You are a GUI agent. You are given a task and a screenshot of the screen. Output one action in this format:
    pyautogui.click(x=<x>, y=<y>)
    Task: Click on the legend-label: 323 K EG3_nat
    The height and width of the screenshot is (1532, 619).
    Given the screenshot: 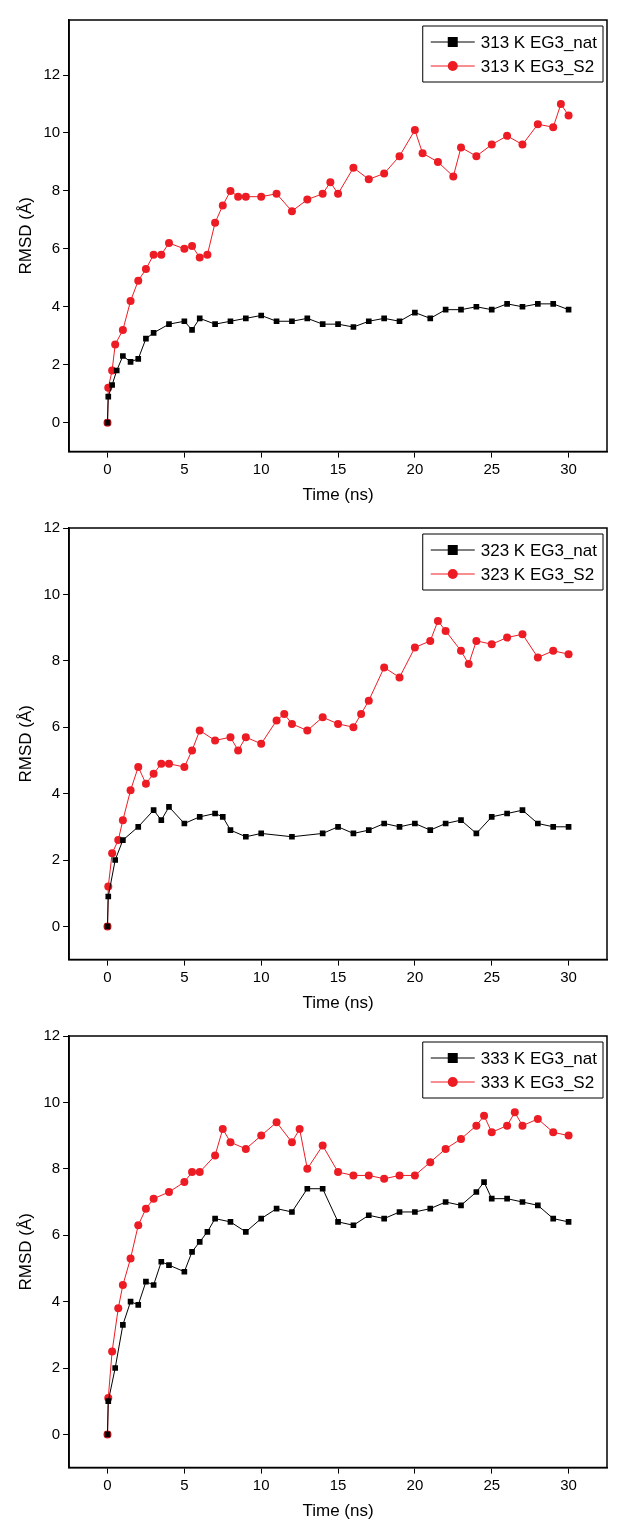 What is the action you would take?
    pyautogui.click(x=539, y=550)
    